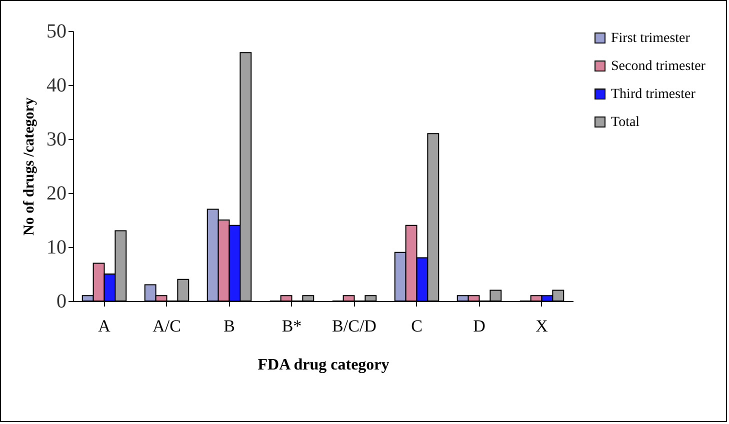 The height and width of the screenshot is (424, 729). What do you see at coordinates (653, 94) in the screenshot?
I see `legend-label: Third trimester` at bounding box center [653, 94].